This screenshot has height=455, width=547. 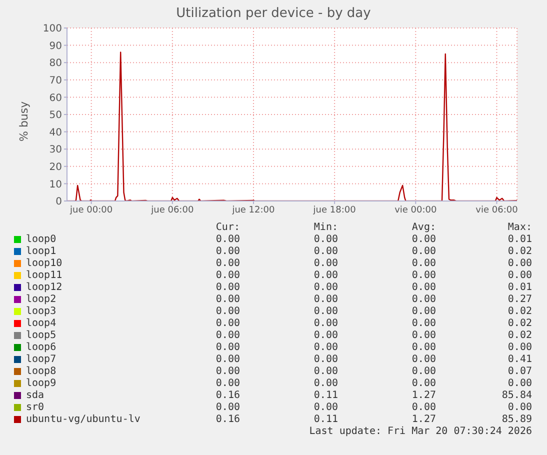 What do you see at coordinates (516, 419) in the screenshot?
I see `text: 85.89` at bounding box center [516, 419].